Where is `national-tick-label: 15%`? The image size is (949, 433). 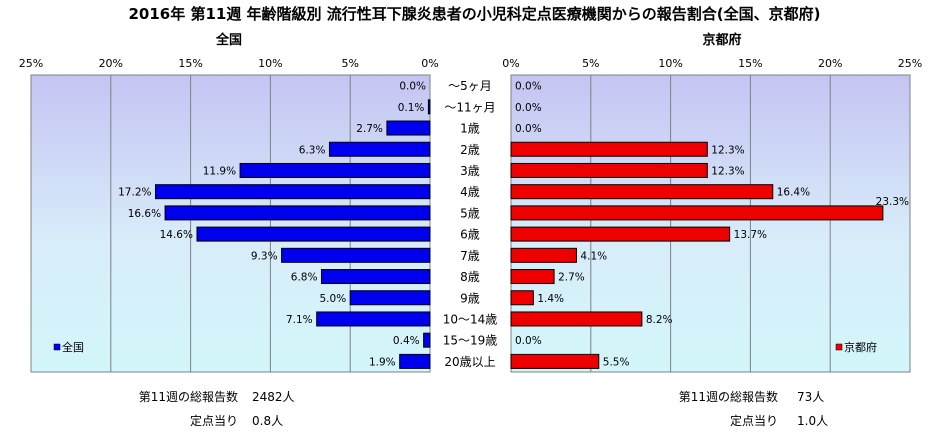 national-tick-label: 15% is located at coordinates (190, 63).